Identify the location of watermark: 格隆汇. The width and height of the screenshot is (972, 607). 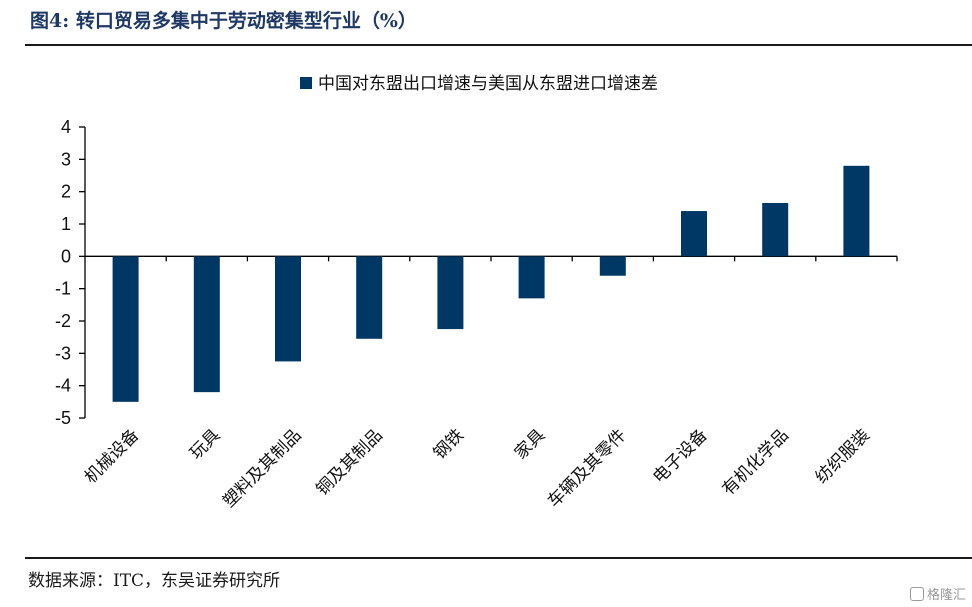
(937, 593).